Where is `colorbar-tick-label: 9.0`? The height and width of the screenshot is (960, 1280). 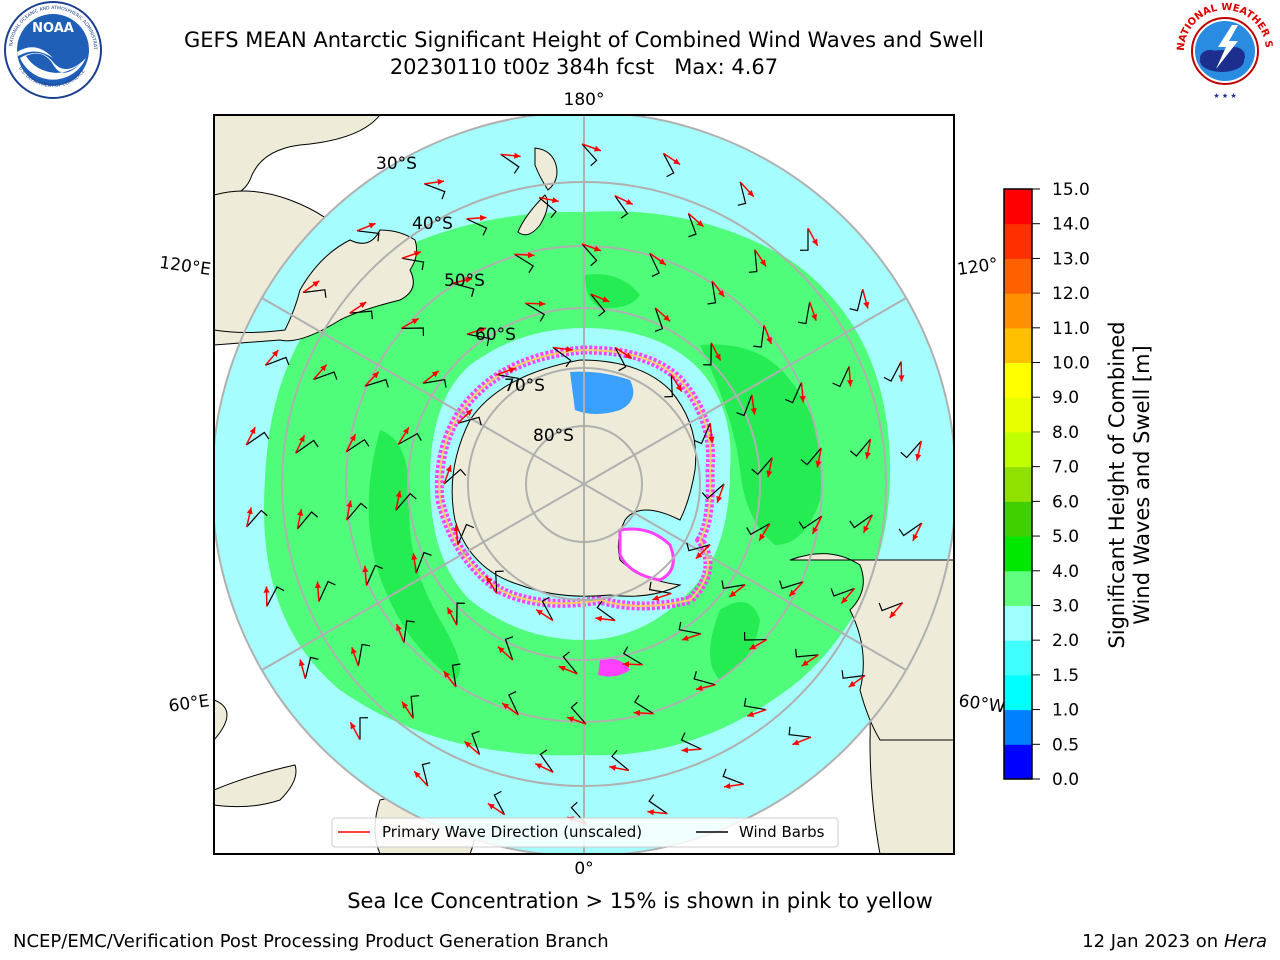 colorbar-tick-label: 9.0 is located at coordinates (1065, 398).